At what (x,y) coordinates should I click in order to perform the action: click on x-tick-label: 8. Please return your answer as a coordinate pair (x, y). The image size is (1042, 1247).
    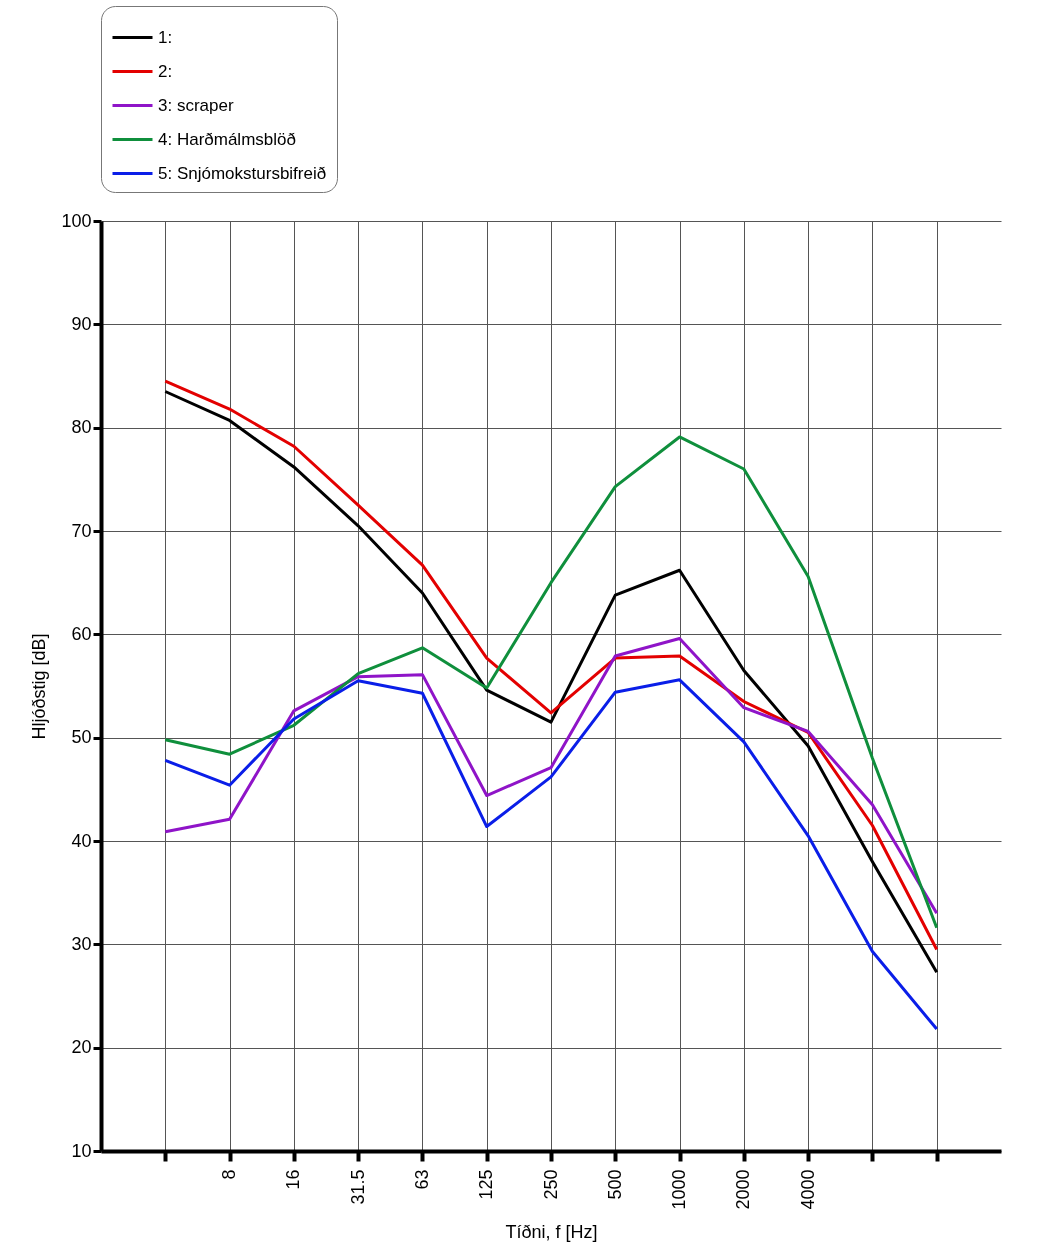
    Looking at the image, I should click on (229, 1174).